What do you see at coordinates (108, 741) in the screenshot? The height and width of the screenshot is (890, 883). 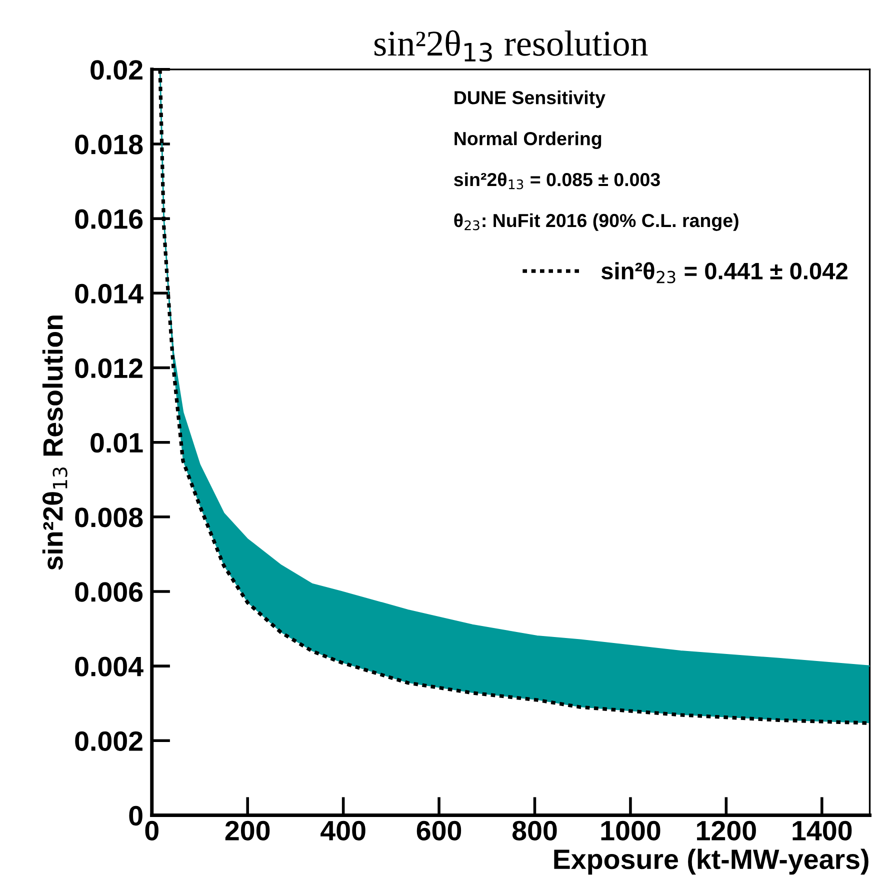 I see `y-tick-label: 0.002` at bounding box center [108, 741].